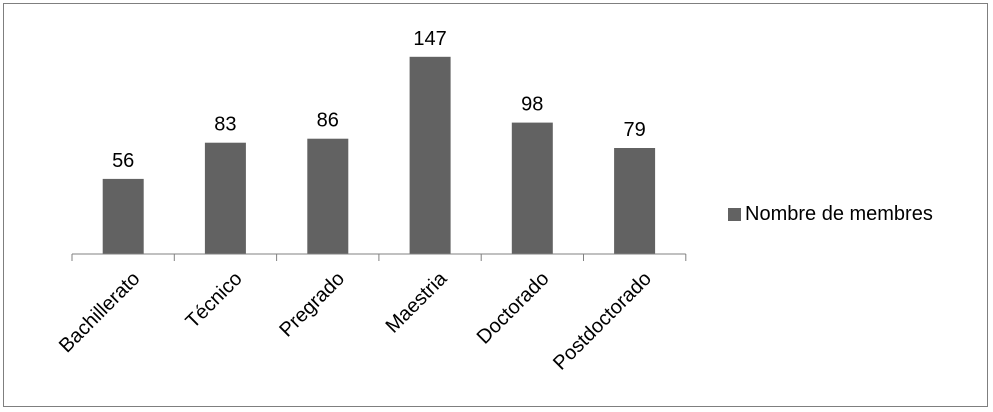  Describe the element at coordinates (225, 125) in the screenshot. I see `data-label: 83` at that location.